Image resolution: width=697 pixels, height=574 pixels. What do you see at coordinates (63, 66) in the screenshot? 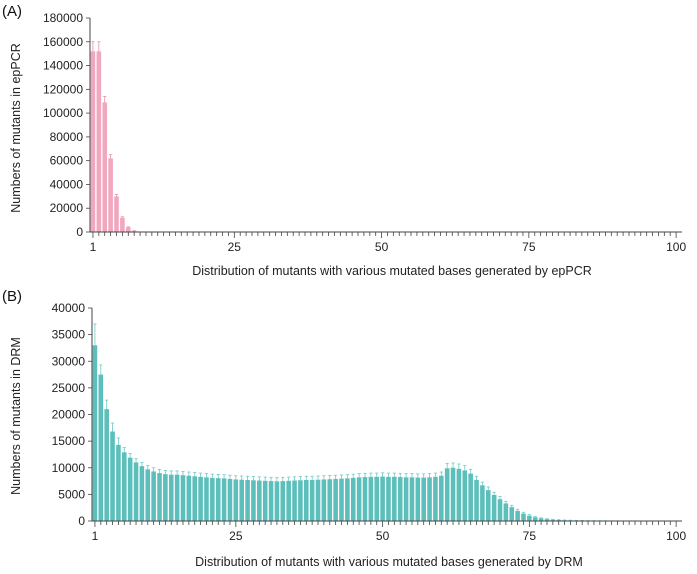
I see `panel-a-y-tick-label: 140000` at bounding box center [63, 66].